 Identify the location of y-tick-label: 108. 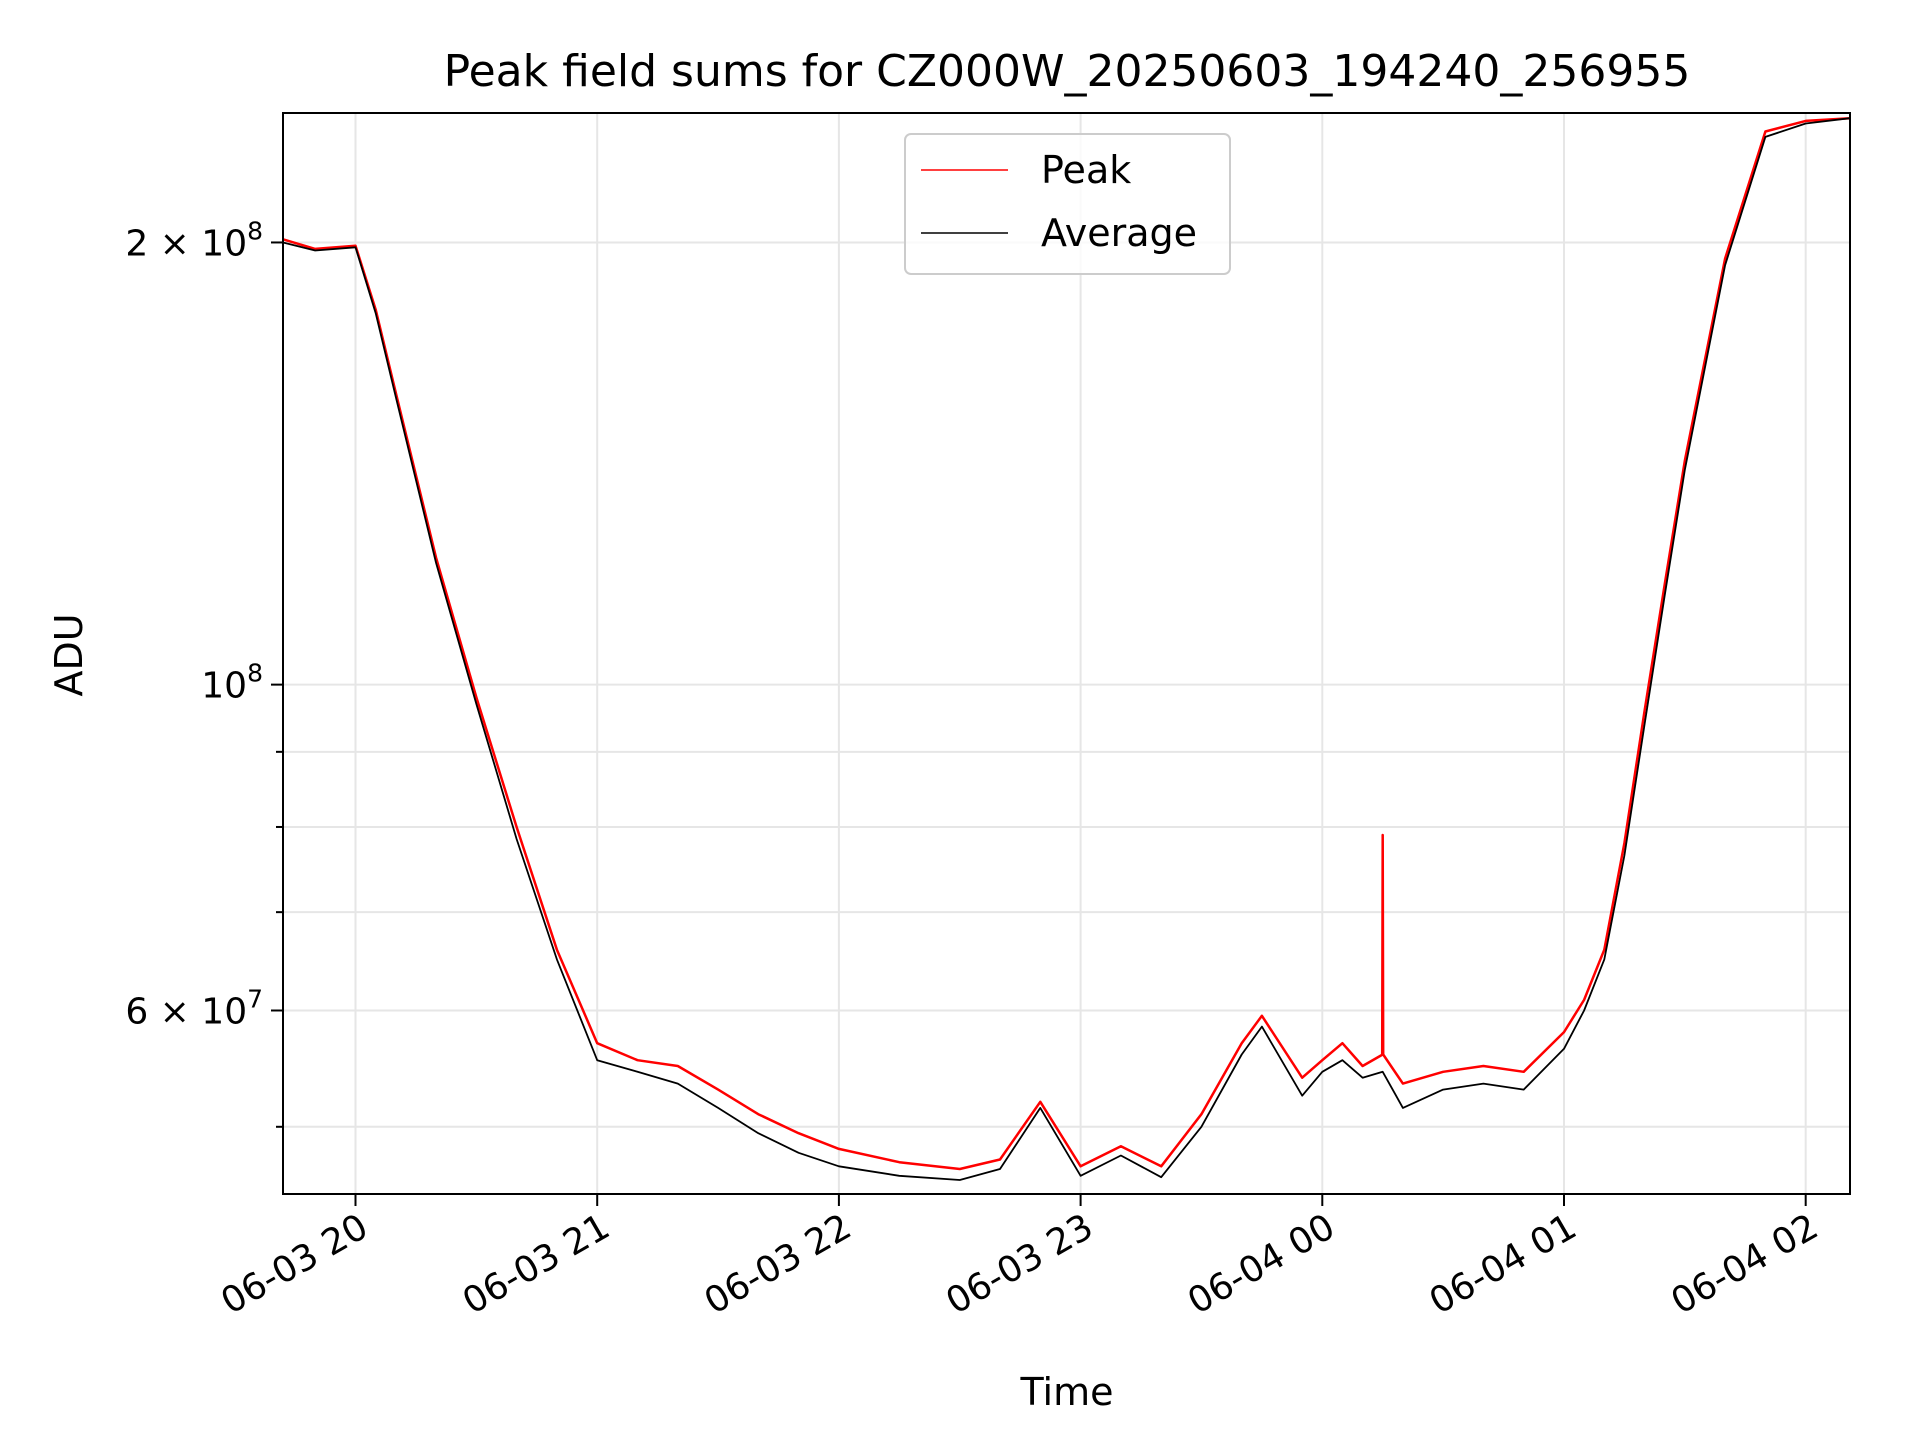
(232, 683).